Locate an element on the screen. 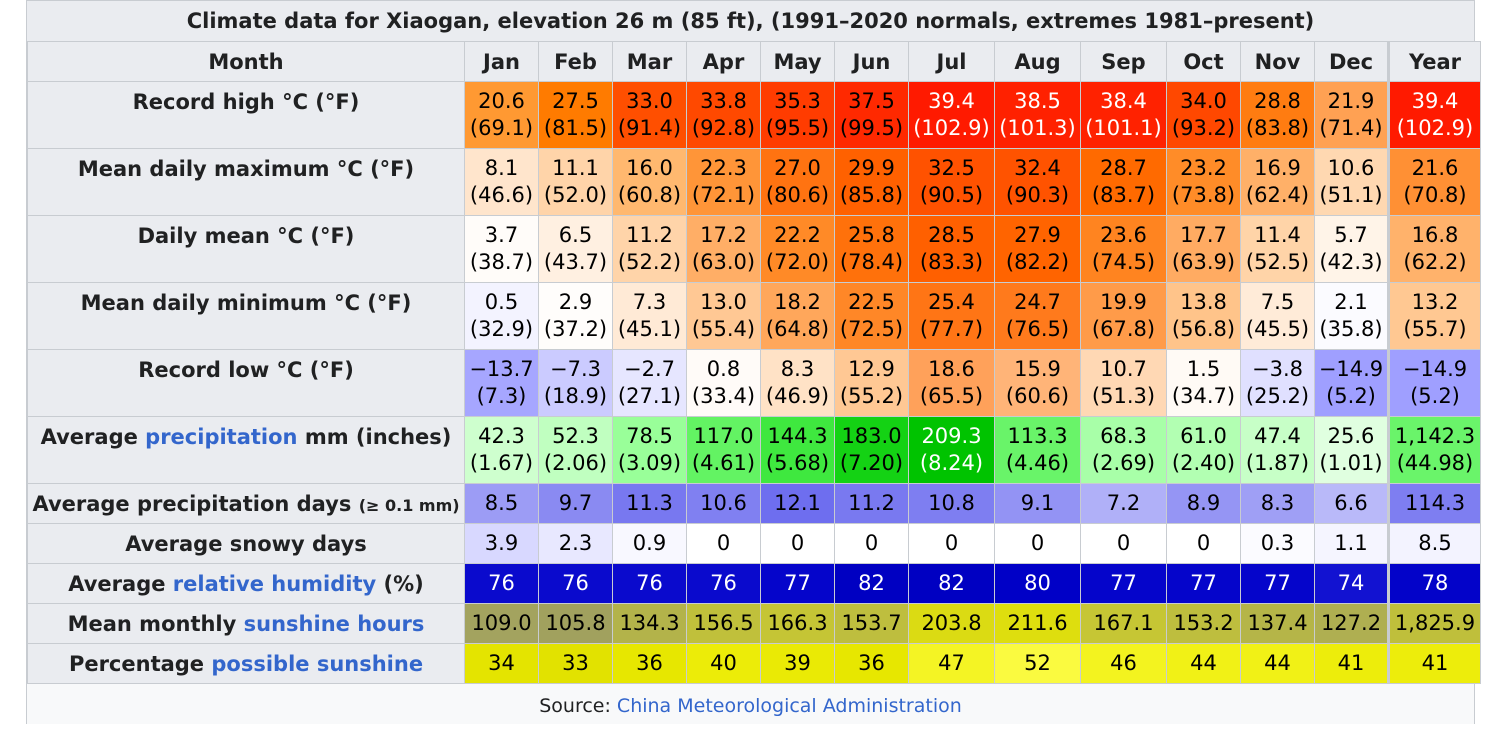 The image size is (1495, 743). cell-value: 77 is located at coordinates (1123, 583).